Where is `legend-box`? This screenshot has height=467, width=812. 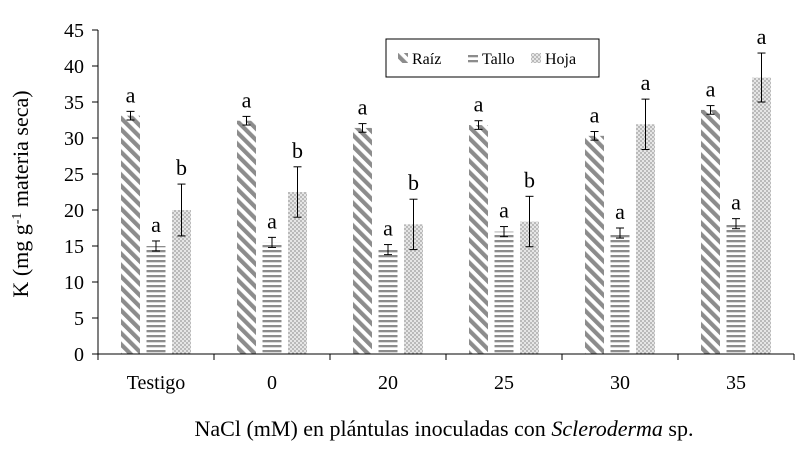 legend-box is located at coordinates (492, 58).